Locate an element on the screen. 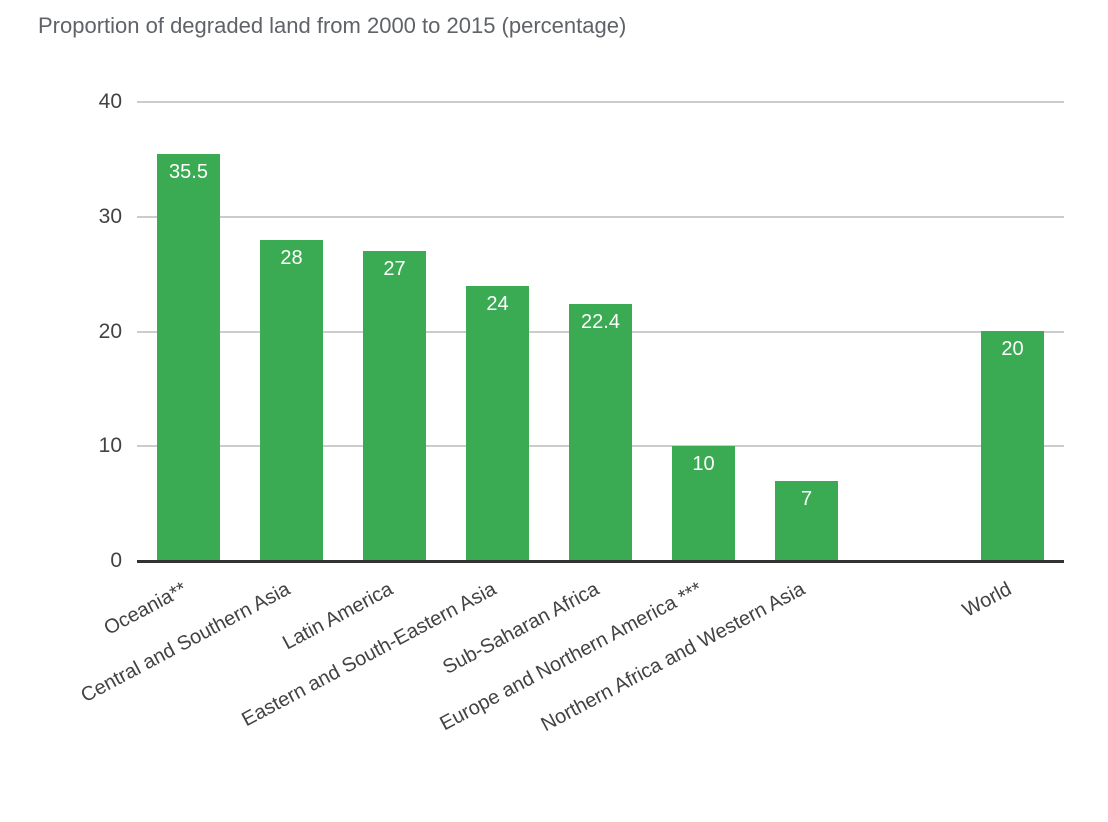 The width and height of the screenshot is (1108, 822). bar-value-label: 10 is located at coordinates (703, 464).